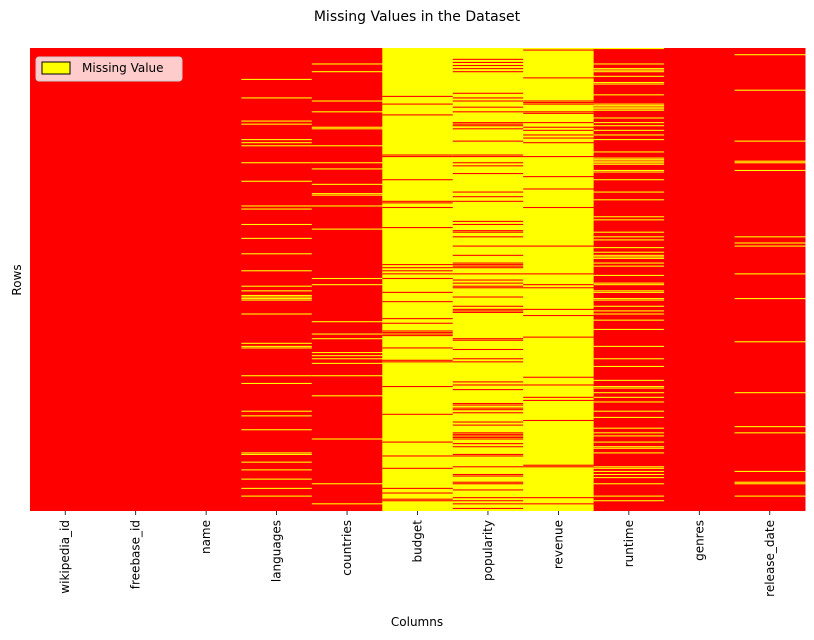 The height and width of the screenshot is (640, 814). Describe the element at coordinates (277, 551) in the screenshot. I see `x-tick-label-languages: languages` at that location.